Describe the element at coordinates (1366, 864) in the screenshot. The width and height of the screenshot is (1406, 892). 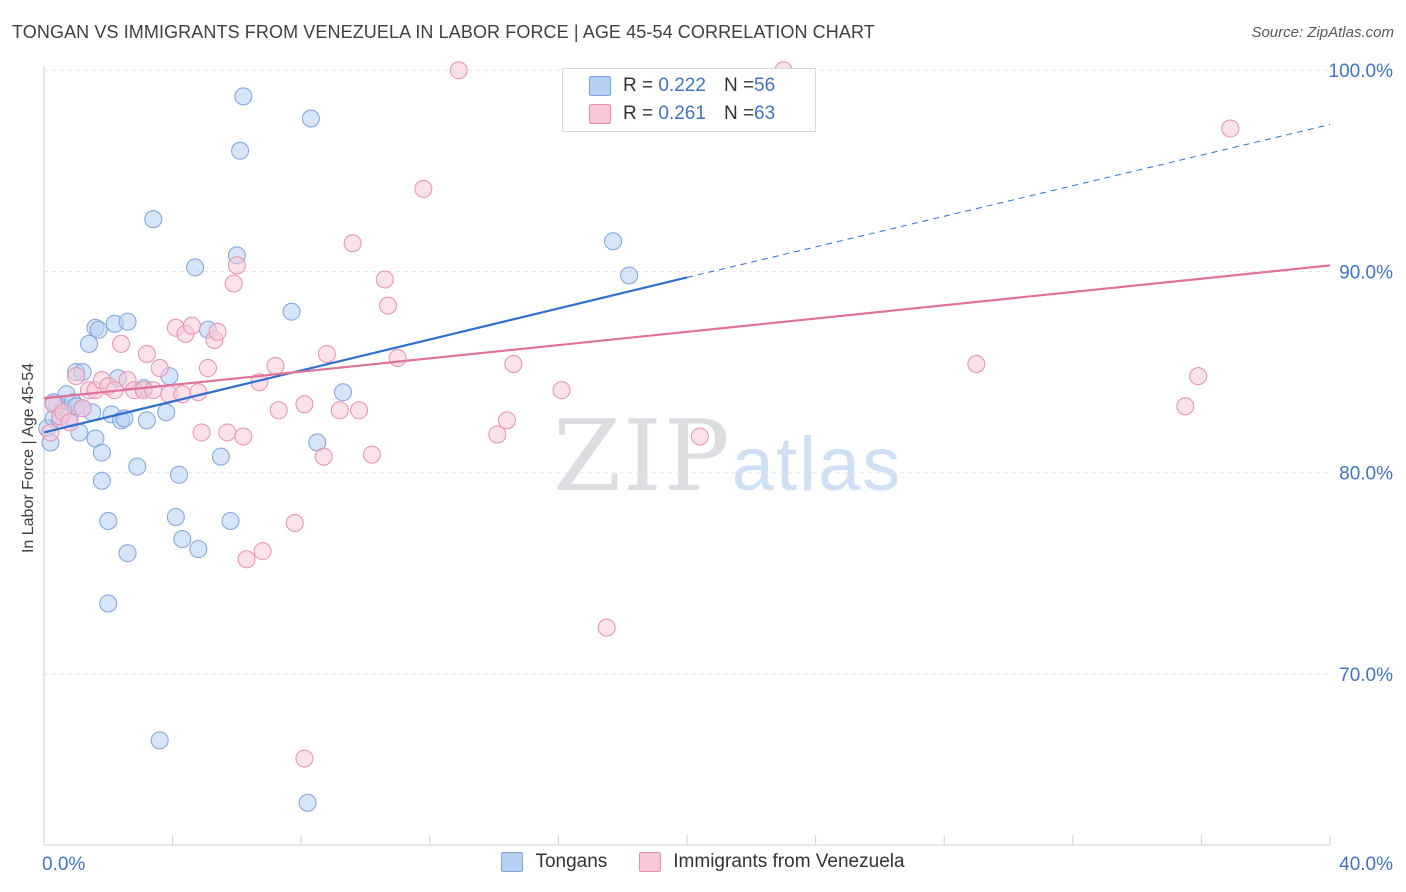
I see `x-tick-label: 40.0%` at that location.